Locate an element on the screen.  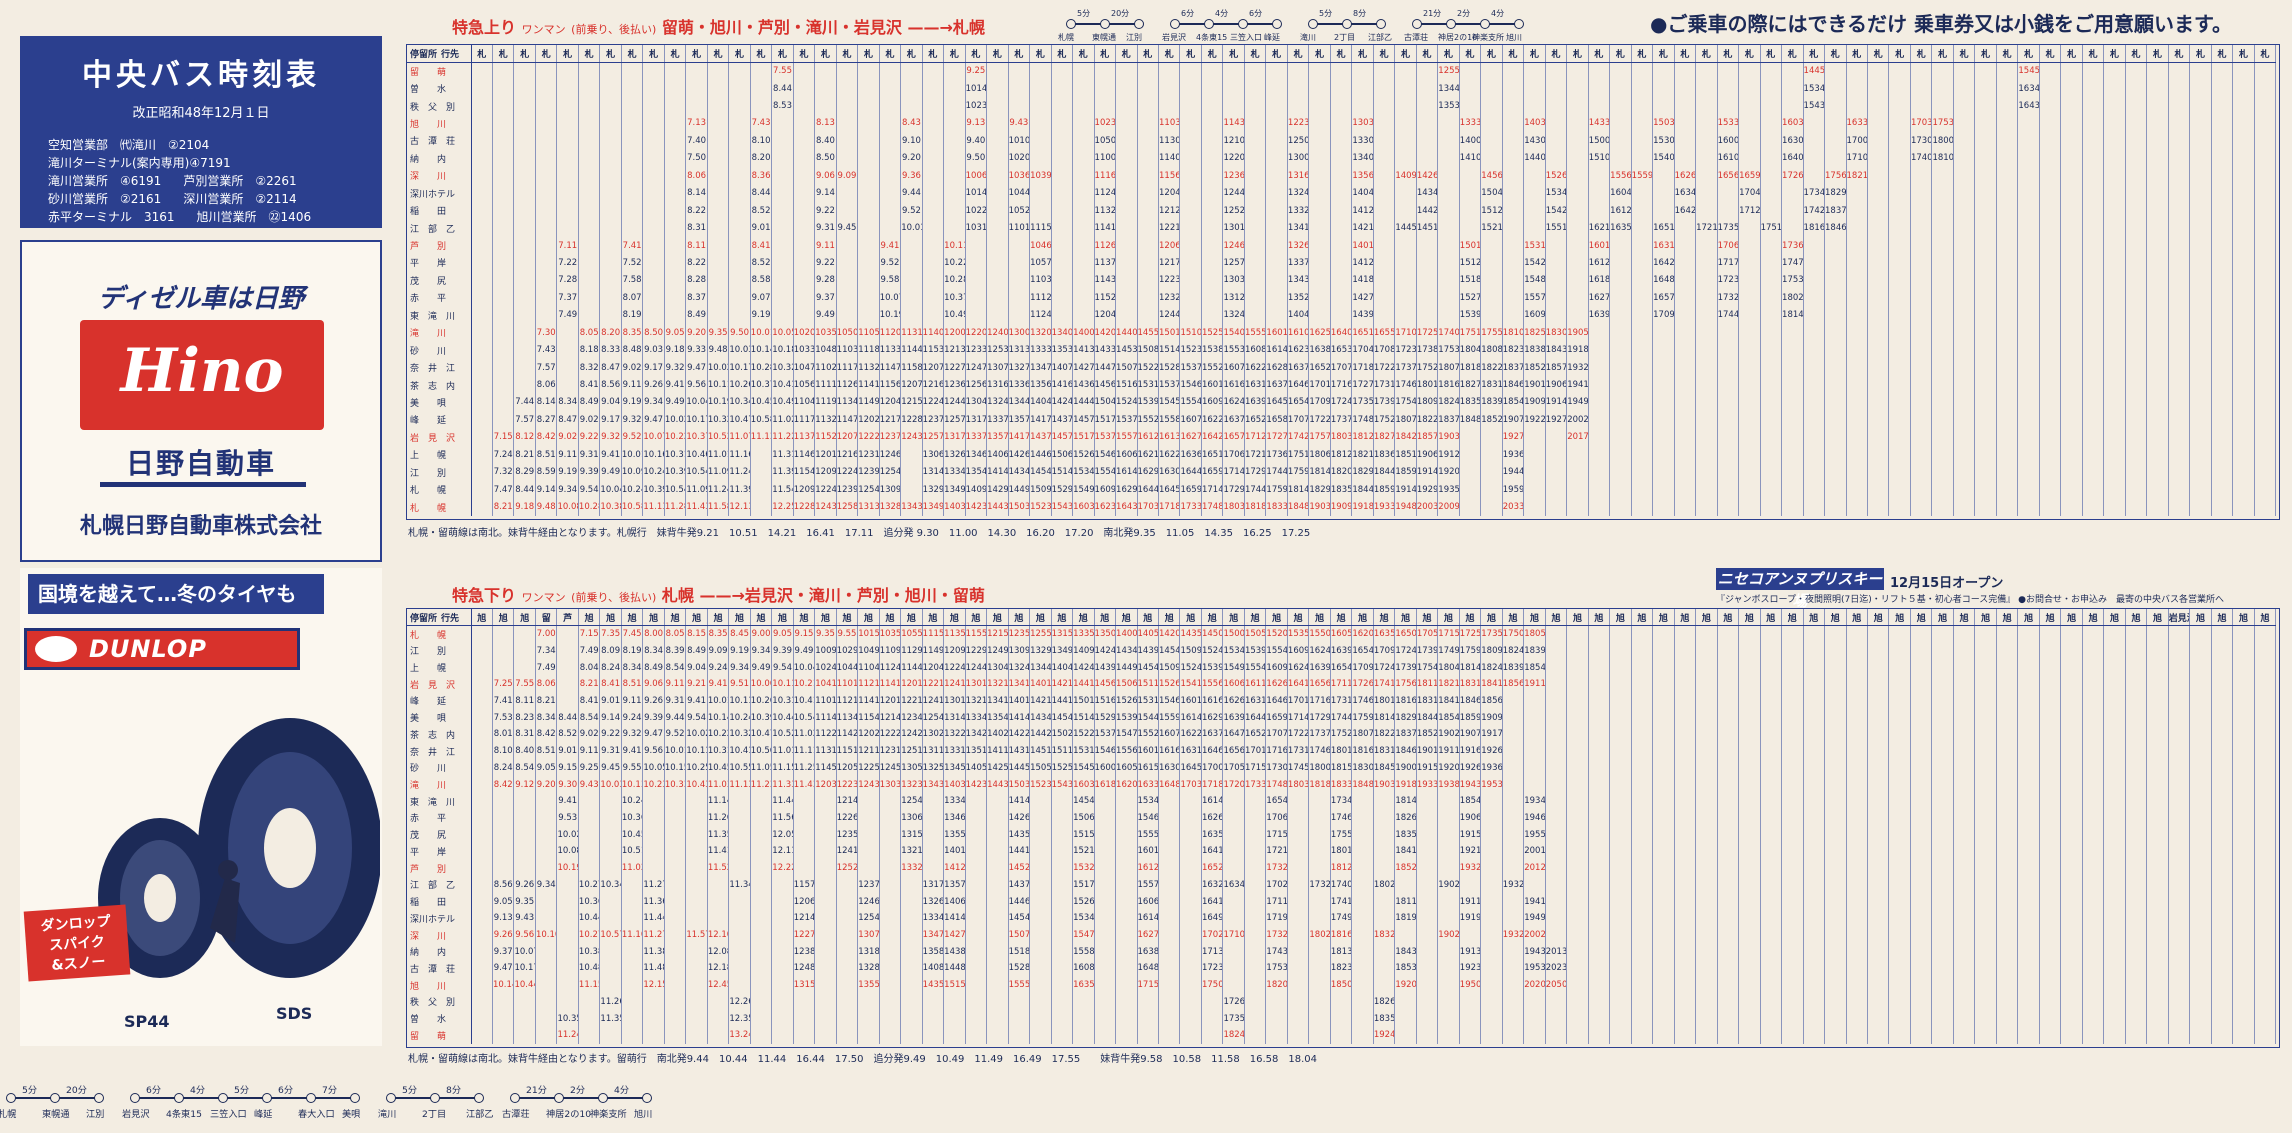
departure-time: 9.49 is located at coordinates (610, 472).